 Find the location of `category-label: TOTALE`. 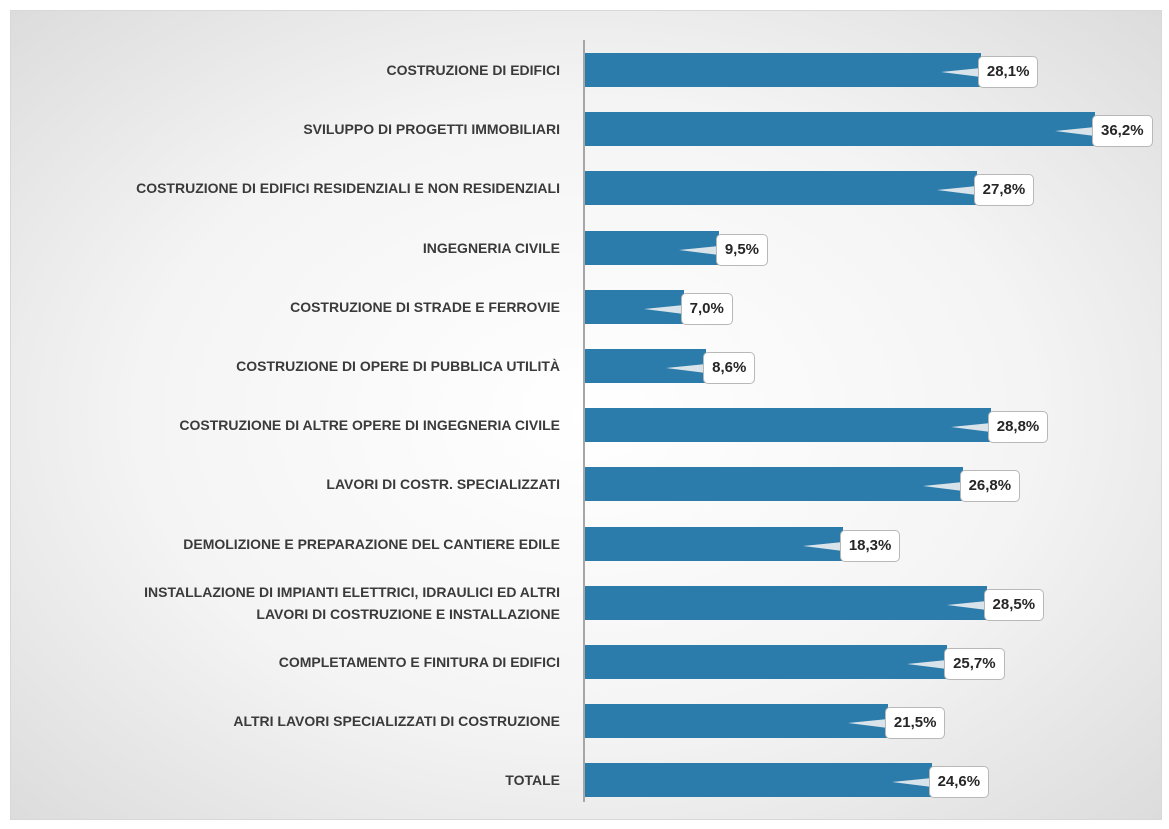

category-label: TOTALE is located at coordinates (532, 780).